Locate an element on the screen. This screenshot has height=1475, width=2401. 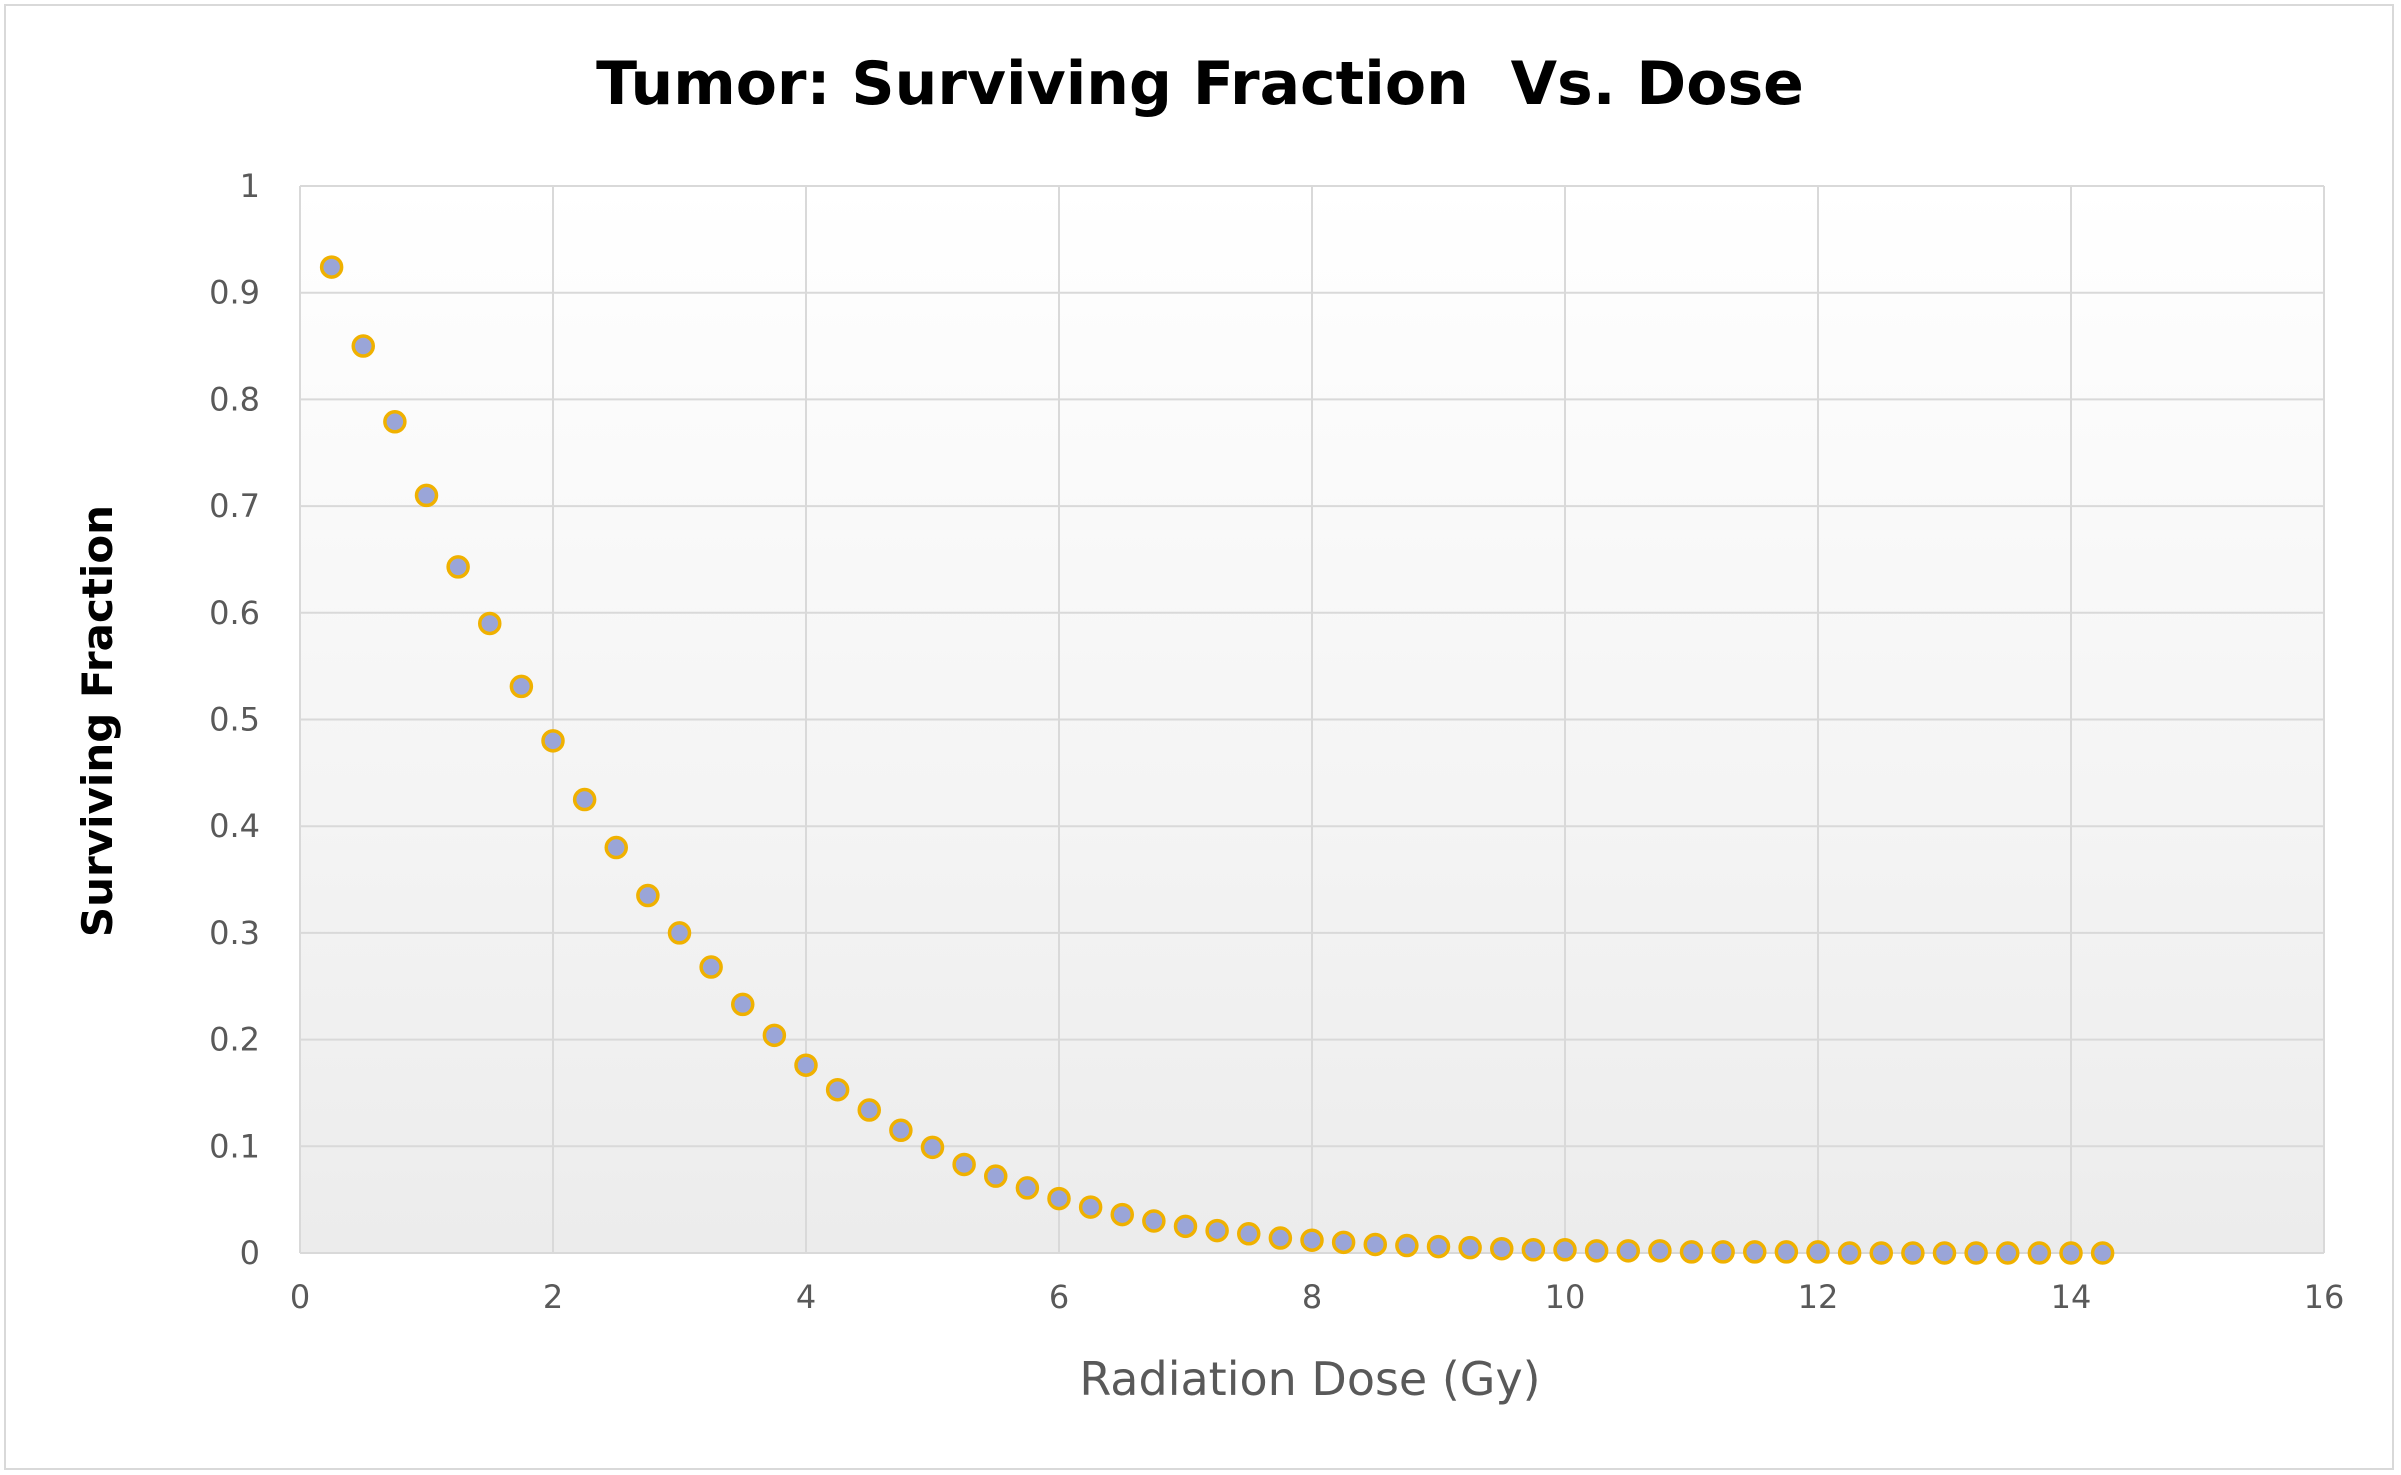
y-tick-label: 0.1 is located at coordinates (234, 1146).